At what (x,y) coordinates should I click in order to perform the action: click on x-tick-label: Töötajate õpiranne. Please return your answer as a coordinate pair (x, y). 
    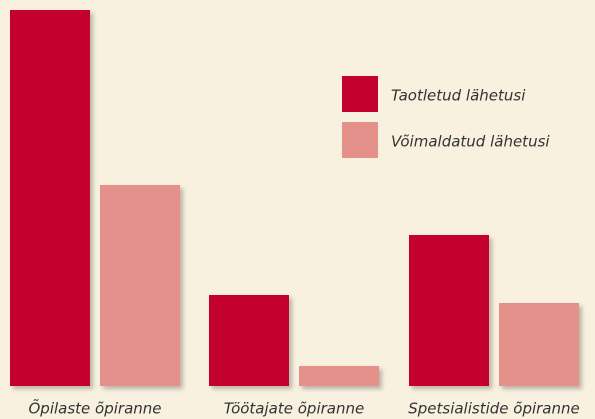
    Looking at the image, I should click on (294, 409).